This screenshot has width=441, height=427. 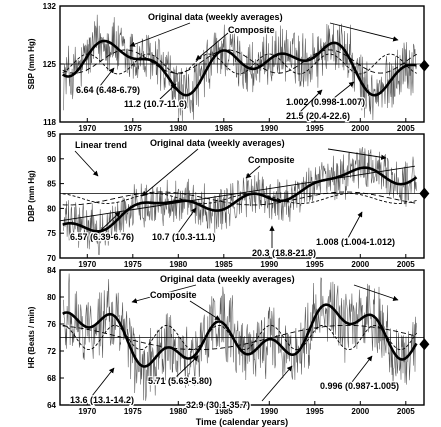 I want to click on sbp-x-tick-label: 1970, so click(x=87, y=128).